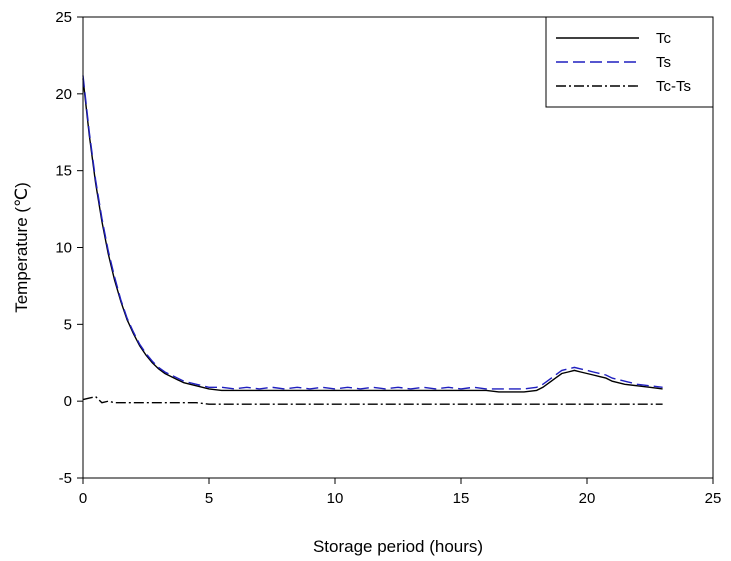  Describe the element at coordinates (68, 324) in the screenshot. I see `y-tick-label: 5` at that location.